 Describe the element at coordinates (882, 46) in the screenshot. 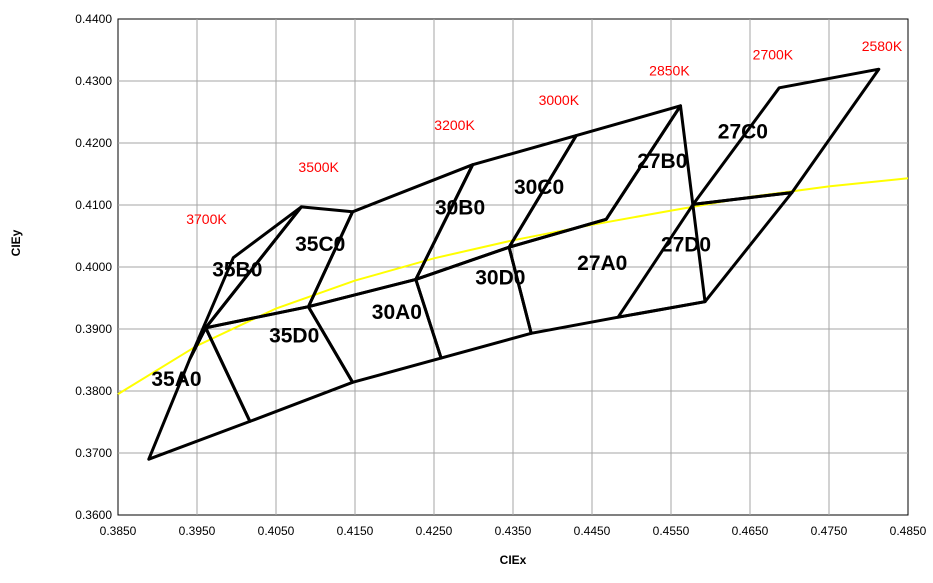

I see `cct-label-2580k: 2580K` at that location.